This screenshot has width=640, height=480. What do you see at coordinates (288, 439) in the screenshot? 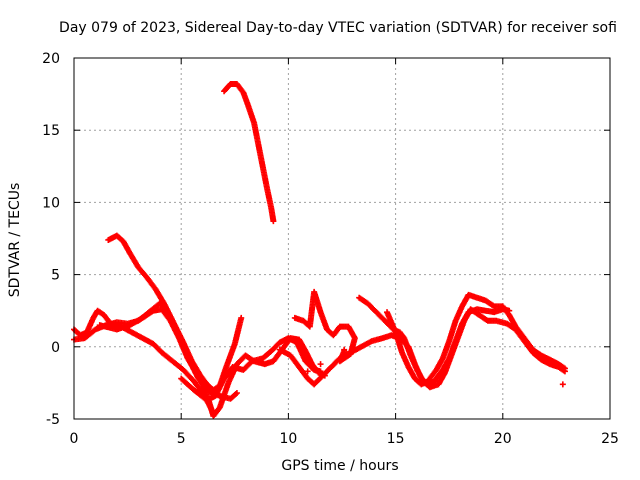
I see `x-tick-label: 10` at bounding box center [288, 439].